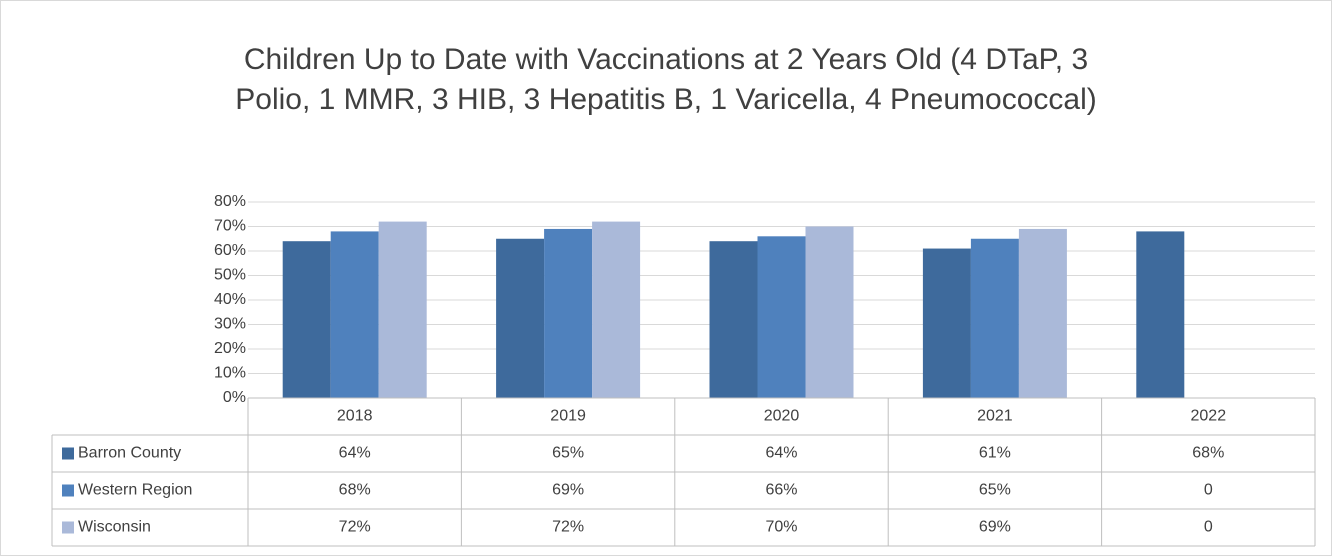  I want to click on x-tick-label: 2020, so click(782, 416).